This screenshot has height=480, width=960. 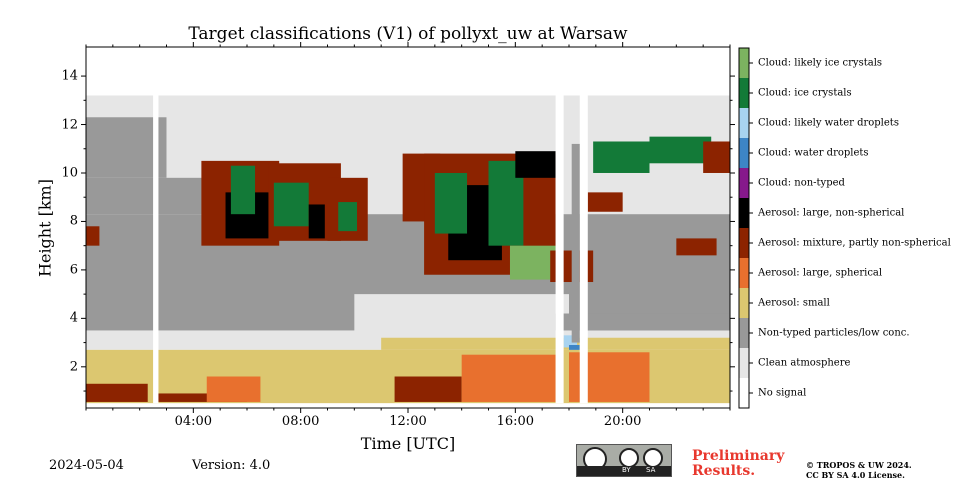 What do you see at coordinates (738, 456) in the screenshot?
I see `preliminary-line1: Preliminary` at bounding box center [738, 456].